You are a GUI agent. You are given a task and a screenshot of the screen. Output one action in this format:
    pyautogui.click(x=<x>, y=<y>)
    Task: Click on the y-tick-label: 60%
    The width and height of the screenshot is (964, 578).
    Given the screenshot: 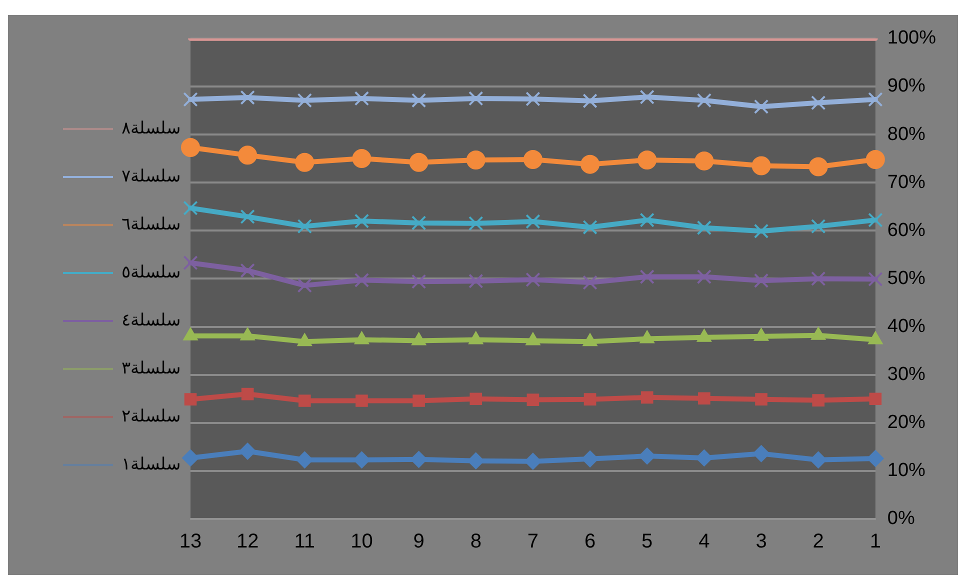 What is the action you would take?
    pyautogui.click(x=906, y=230)
    